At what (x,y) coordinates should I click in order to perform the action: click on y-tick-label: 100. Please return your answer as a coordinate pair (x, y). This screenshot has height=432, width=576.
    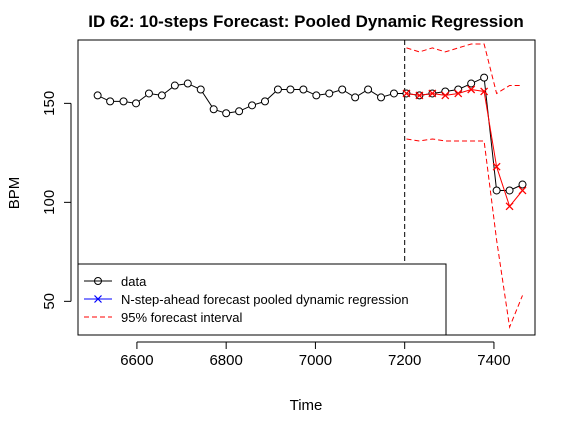
    Looking at the image, I should click on (49, 202).